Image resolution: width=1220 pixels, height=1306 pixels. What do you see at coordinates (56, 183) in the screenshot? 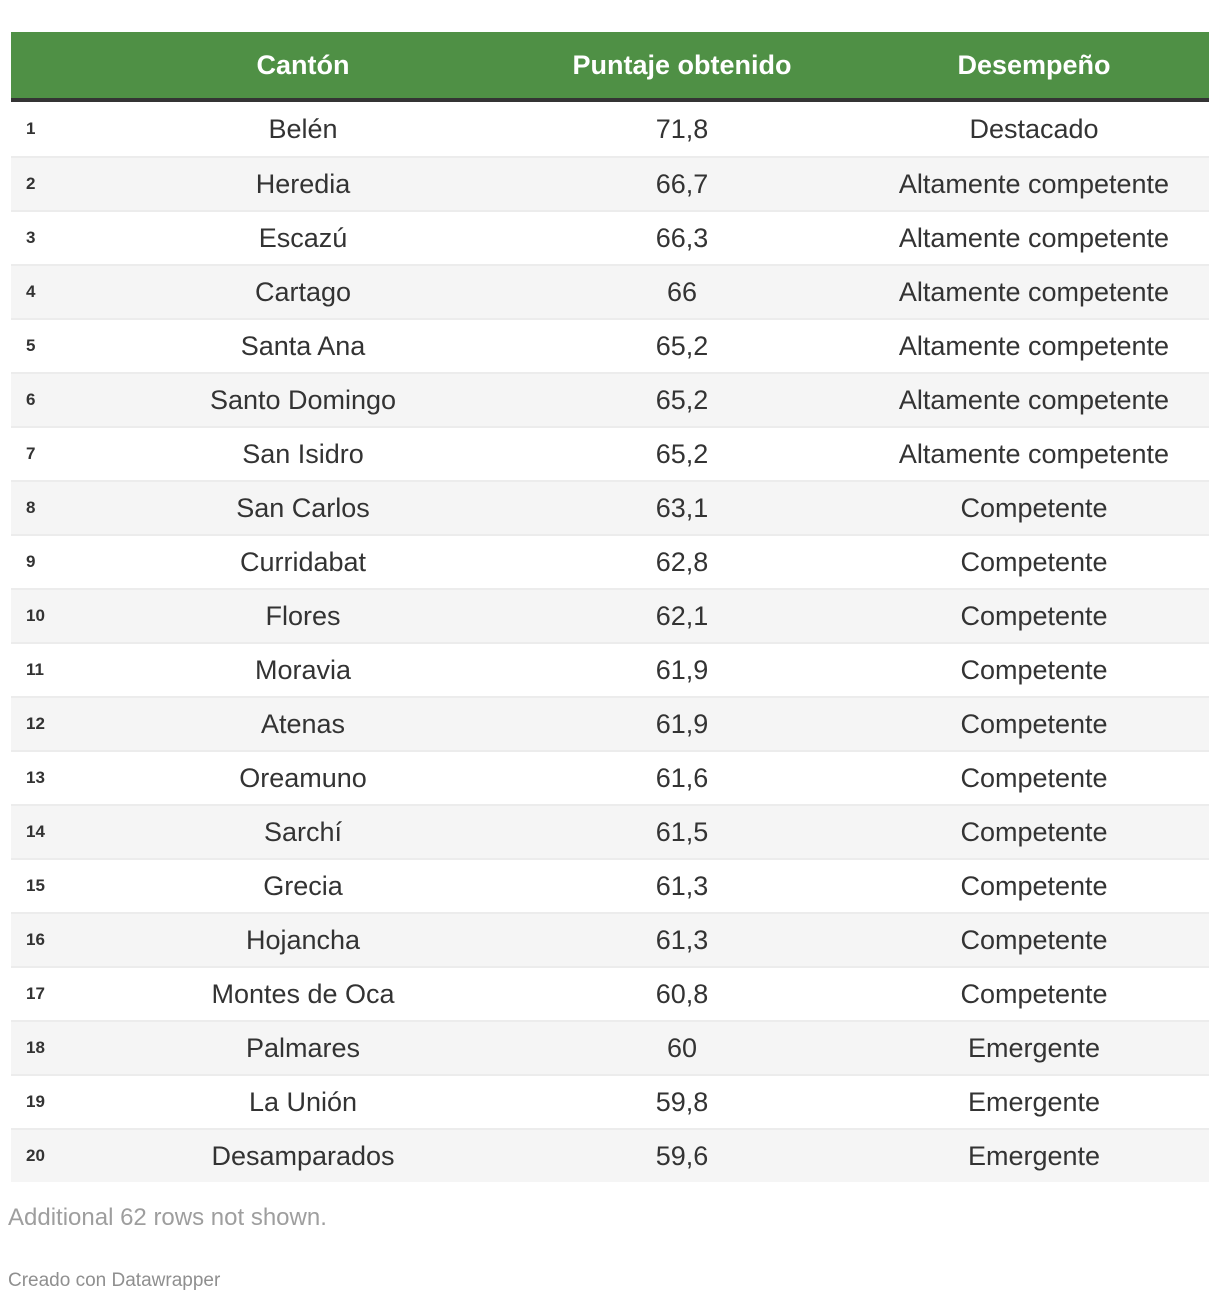
I see `row-rank: 2` at bounding box center [56, 183].